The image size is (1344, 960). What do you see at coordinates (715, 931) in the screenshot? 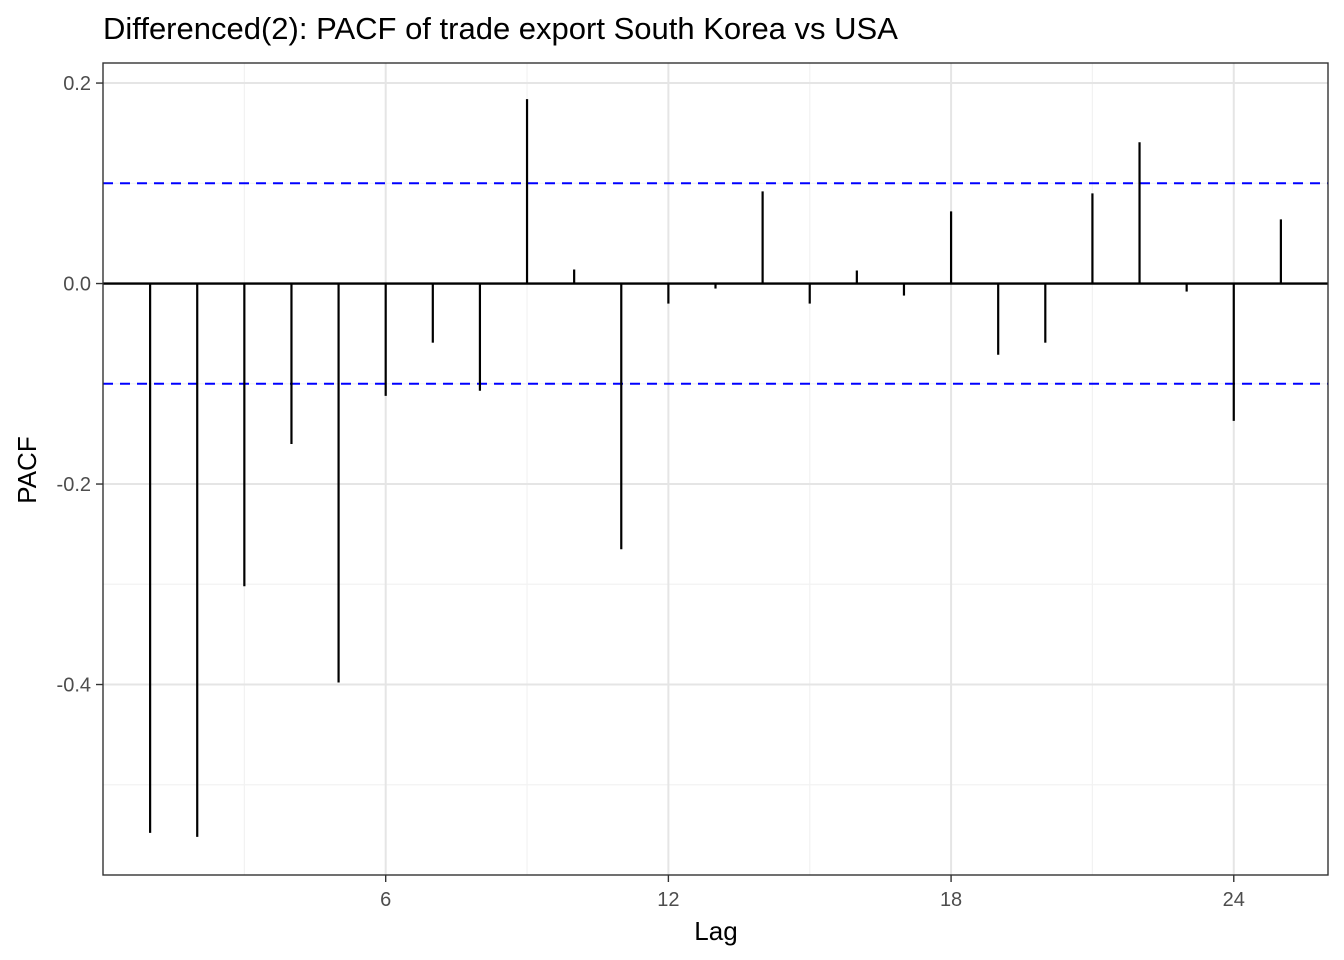
I see `x-axis-title: Lag` at bounding box center [715, 931].